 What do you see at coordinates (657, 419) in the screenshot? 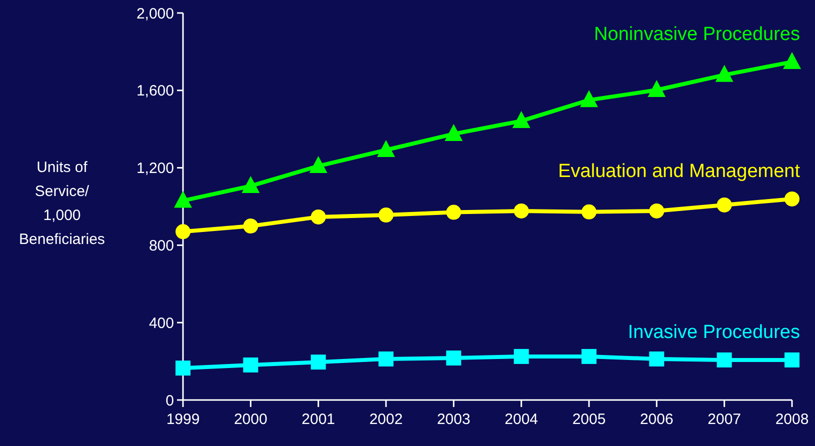
I see `x-tick-label: 2006` at bounding box center [657, 419].